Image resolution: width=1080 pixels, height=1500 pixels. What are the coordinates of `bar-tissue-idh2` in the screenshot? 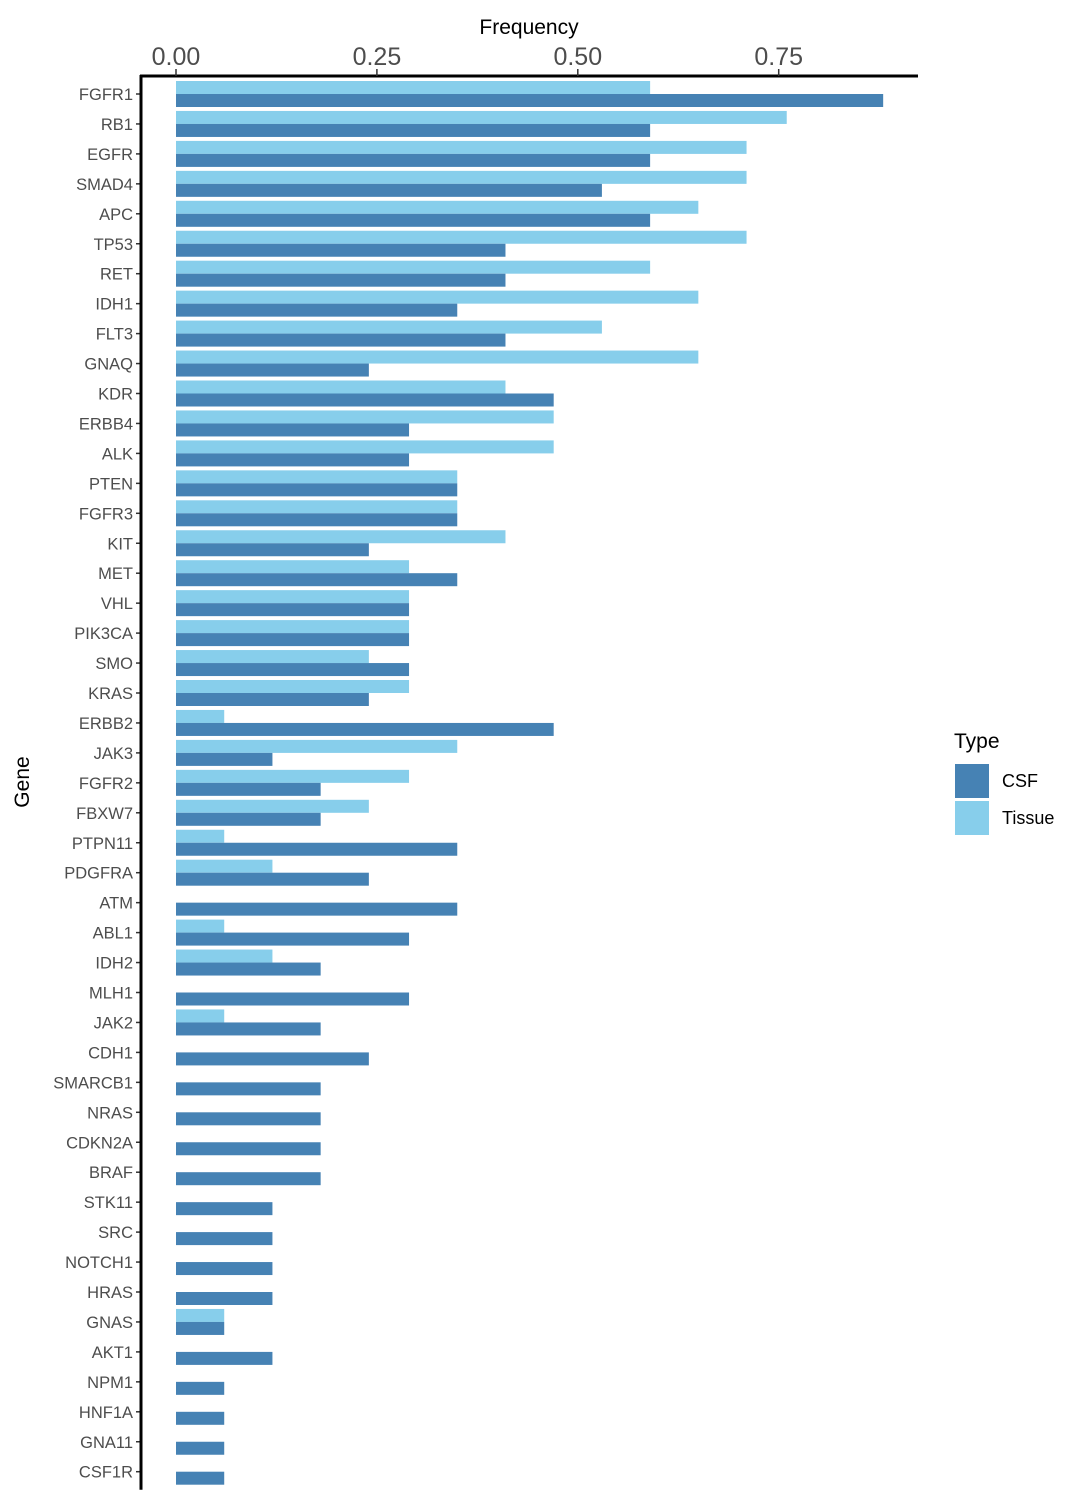 It's located at (224, 956).